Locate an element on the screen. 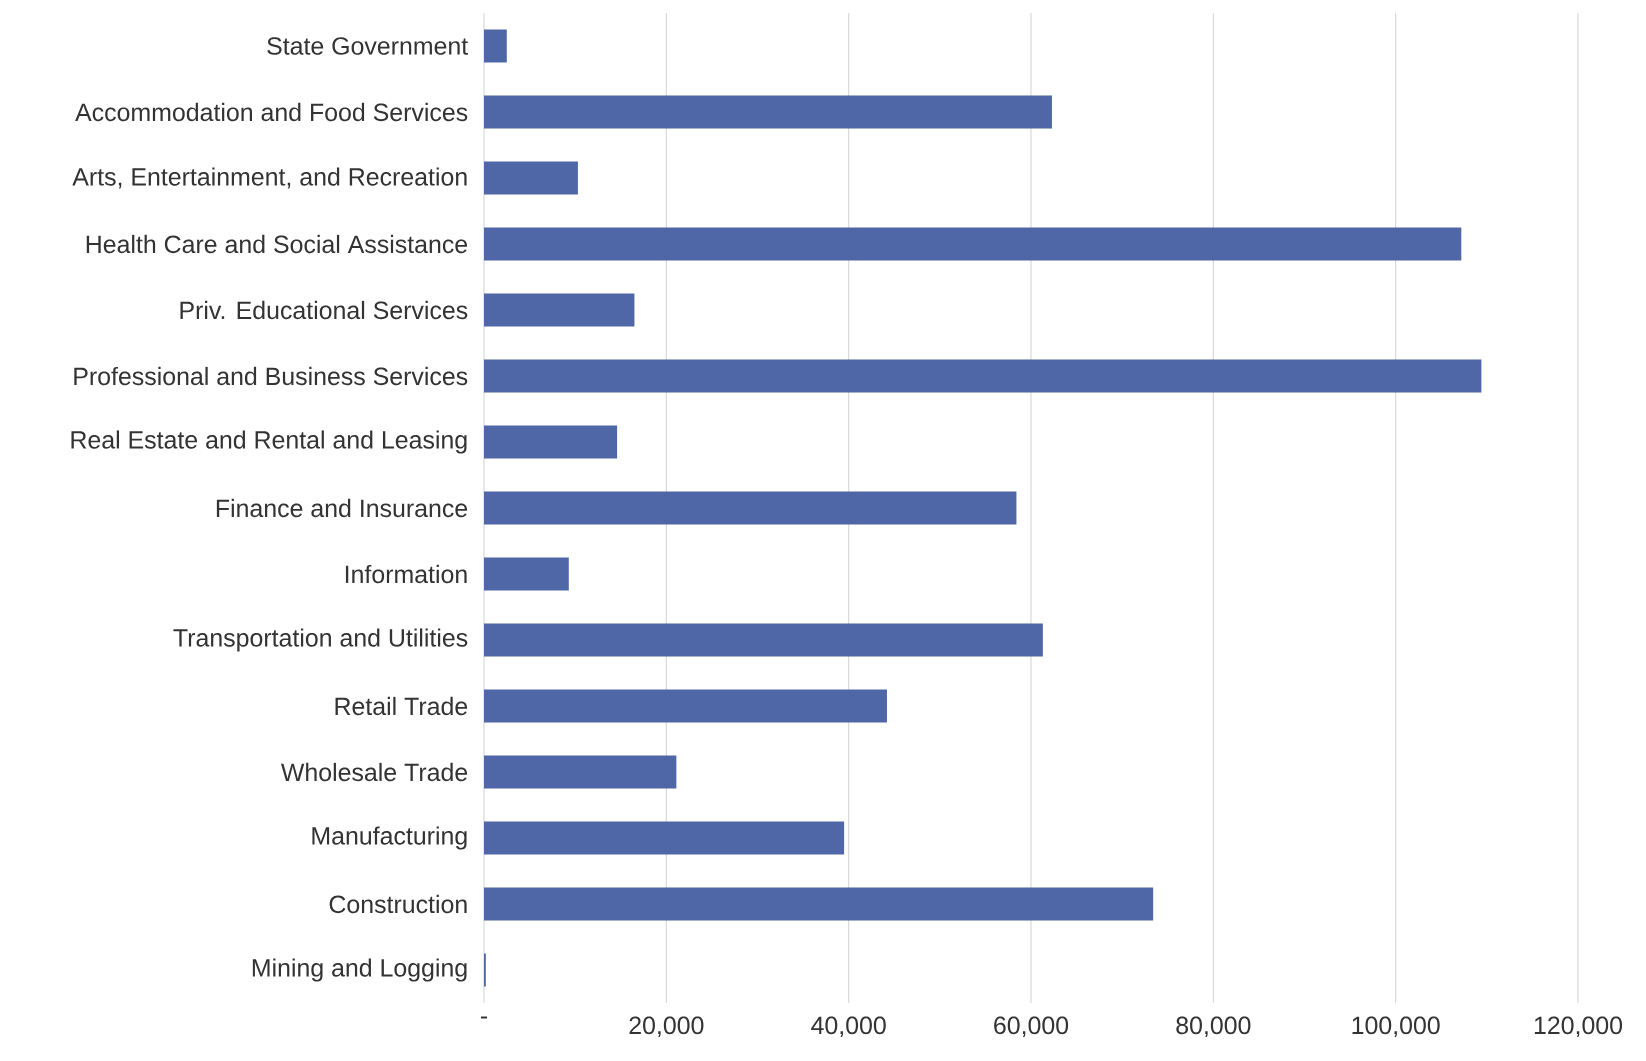  y-tick-label: Construction is located at coordinates (398, 904).